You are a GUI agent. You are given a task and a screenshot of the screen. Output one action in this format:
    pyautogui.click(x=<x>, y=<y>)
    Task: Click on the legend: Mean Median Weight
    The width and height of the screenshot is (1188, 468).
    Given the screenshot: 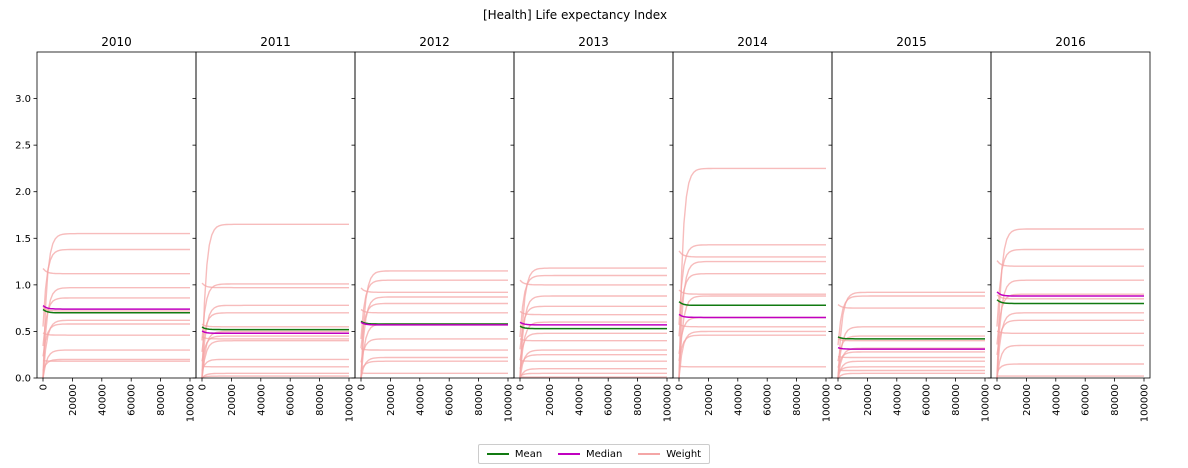 What is the action you would take?
    pyautogui.click(x=594, y=454)
    